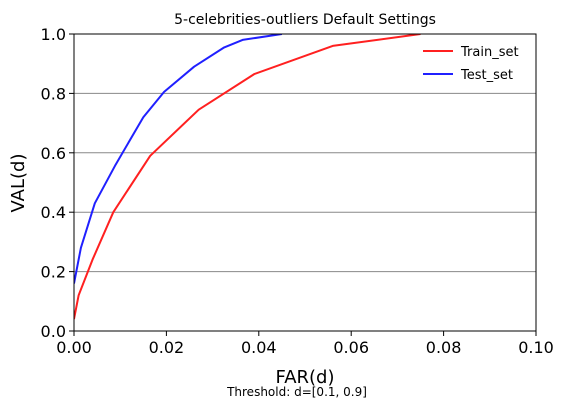 This screenshot has width=577, height=409. Describe the element at coordinates (305, 344) in the screenshot. I see `x-axis-ticks: 0.00 0.02 0.04 0.06 0.08 0.10` at that location.